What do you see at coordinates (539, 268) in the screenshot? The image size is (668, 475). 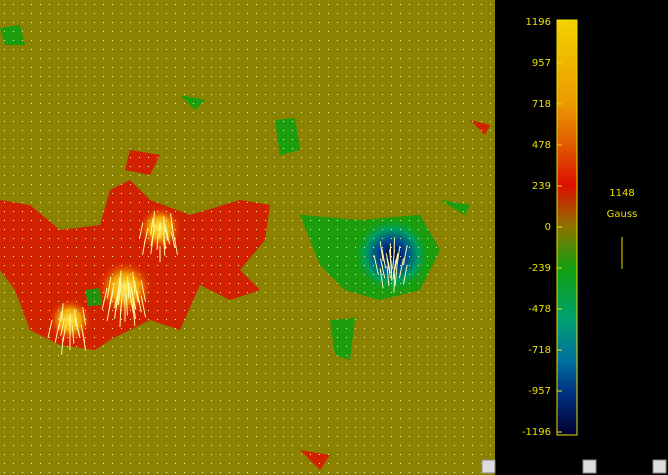 I see `colorbar-tick-label: -239` at bounding box center [539, 268].